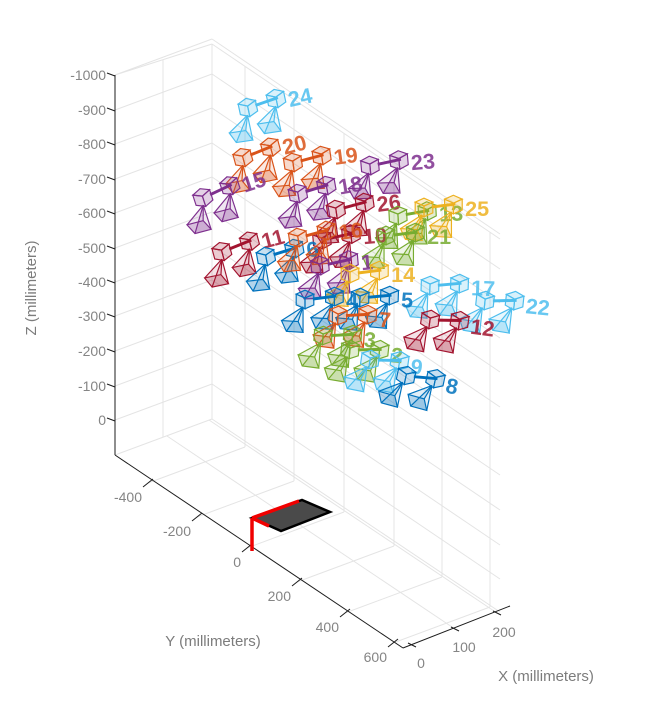  What do you see at coordinates (92, 179) in the screenshot?
I see `z-tick: -700` at bounding box center [92, 179].